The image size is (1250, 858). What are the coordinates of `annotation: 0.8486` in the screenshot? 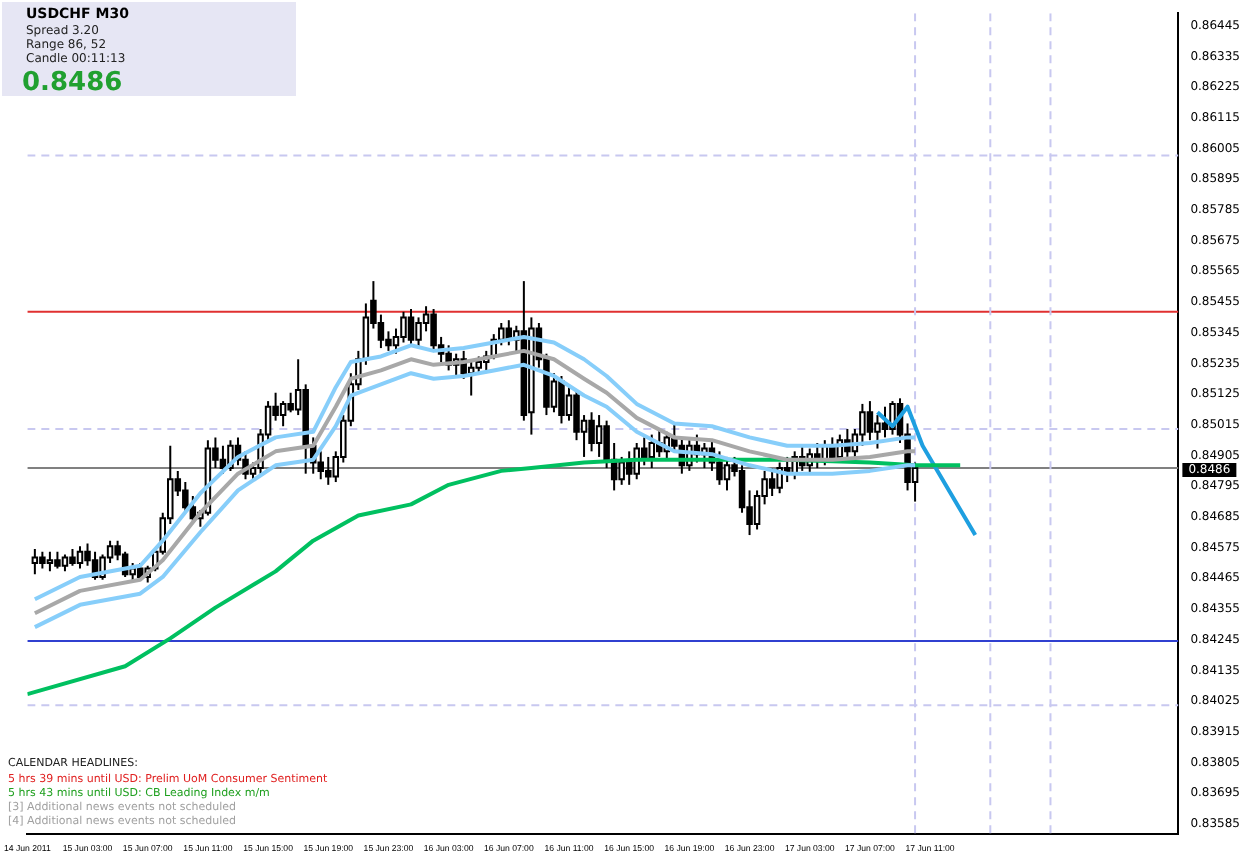 It's located at (72, 83).